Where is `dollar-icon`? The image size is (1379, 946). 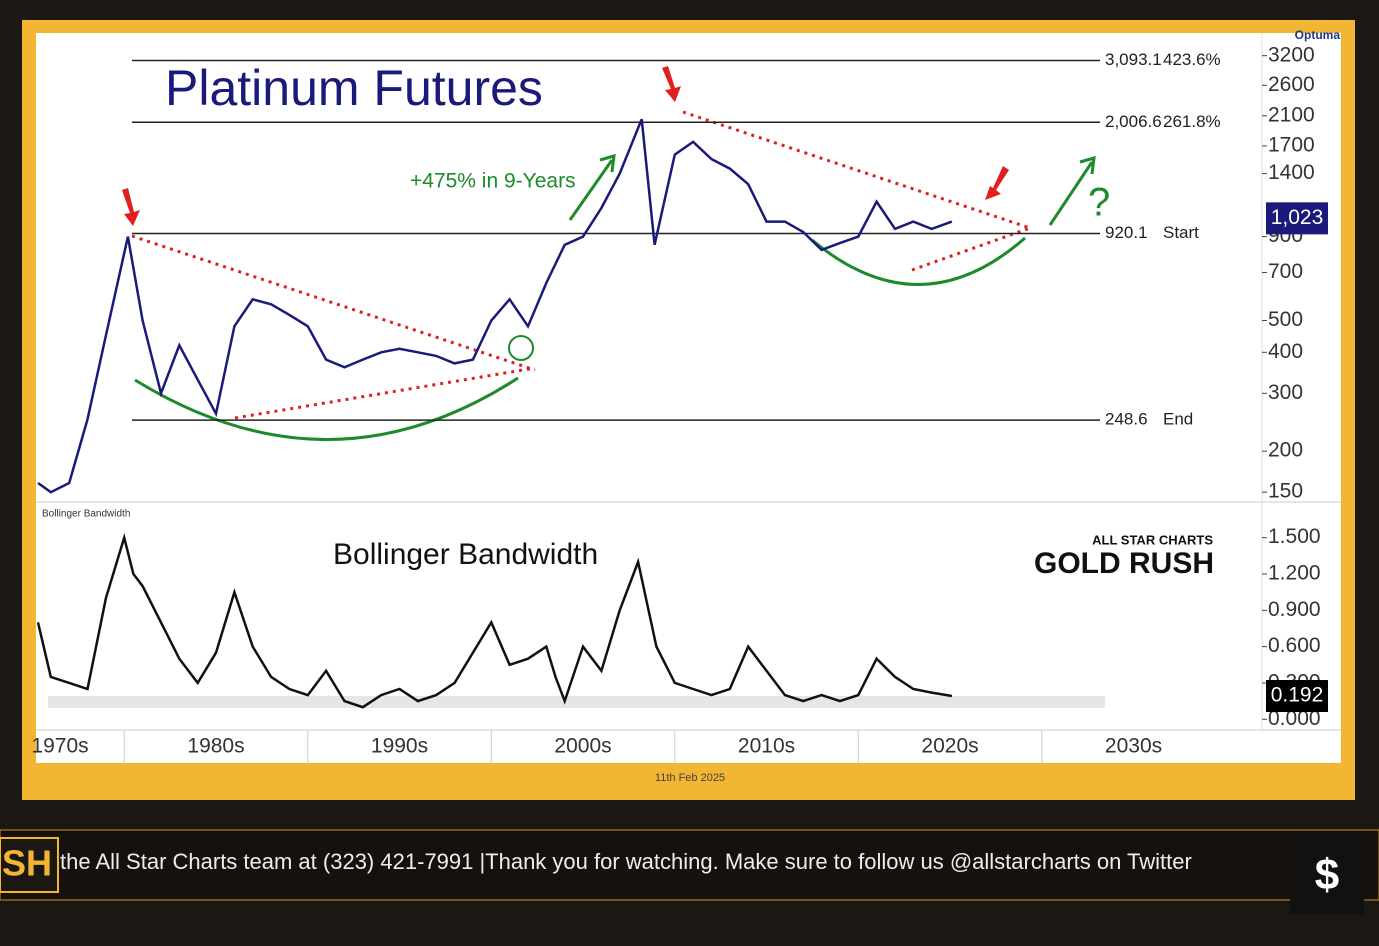 dollar-icon is located at coordinates (1327, 877).